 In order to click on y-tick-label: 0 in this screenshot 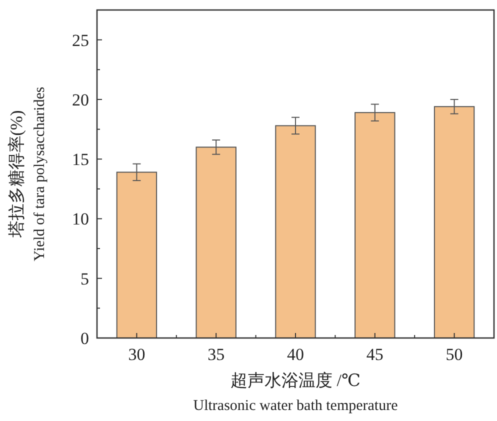, I will do `click(84, 338)`.